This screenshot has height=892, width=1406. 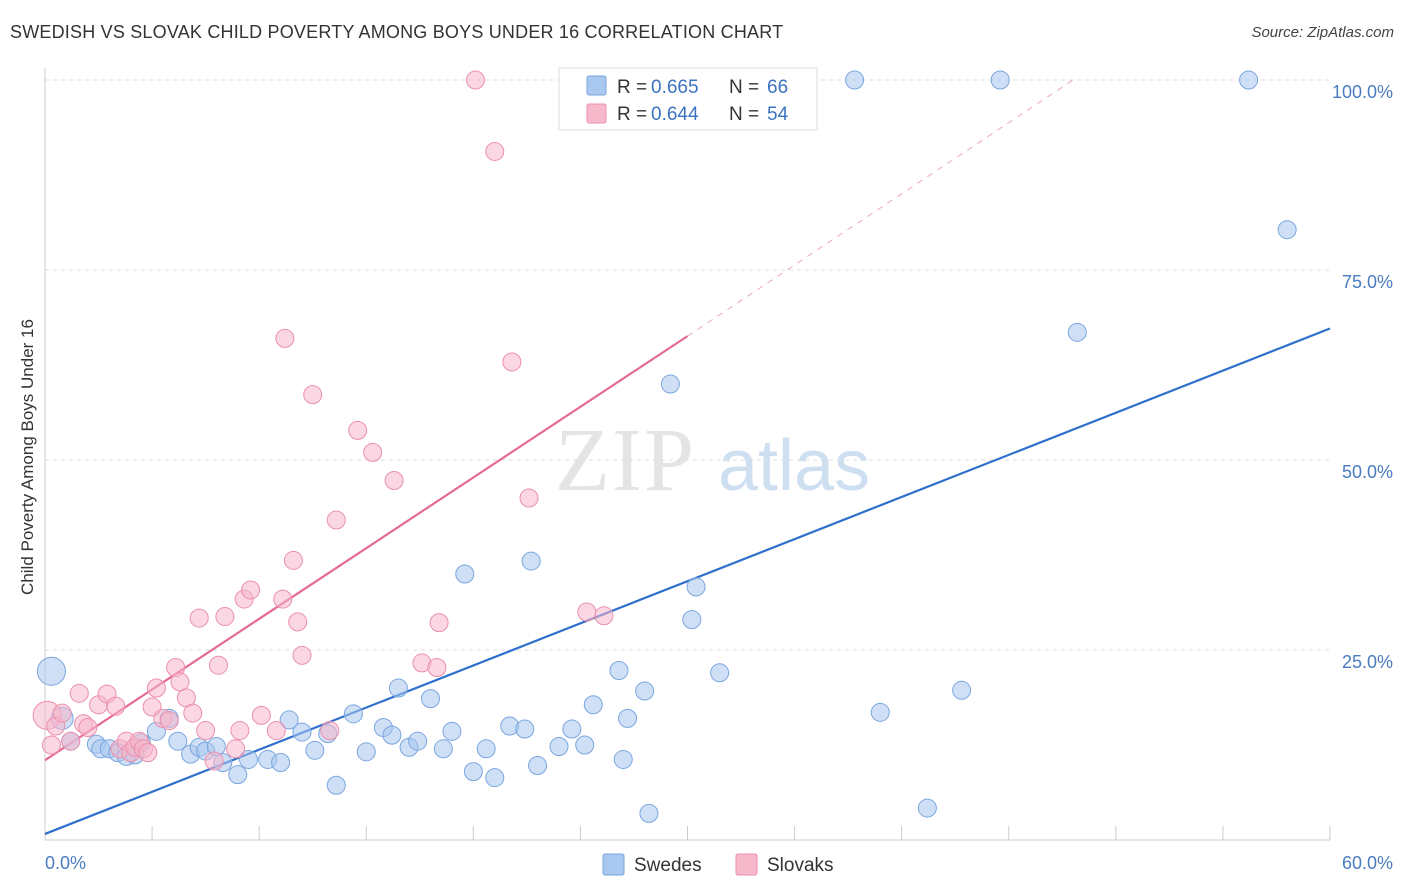 What do you see at coordinates (1367, 662) in the screenshot?
I see `y-tick-label: 25.0%` at bounding box center [1367, 662].